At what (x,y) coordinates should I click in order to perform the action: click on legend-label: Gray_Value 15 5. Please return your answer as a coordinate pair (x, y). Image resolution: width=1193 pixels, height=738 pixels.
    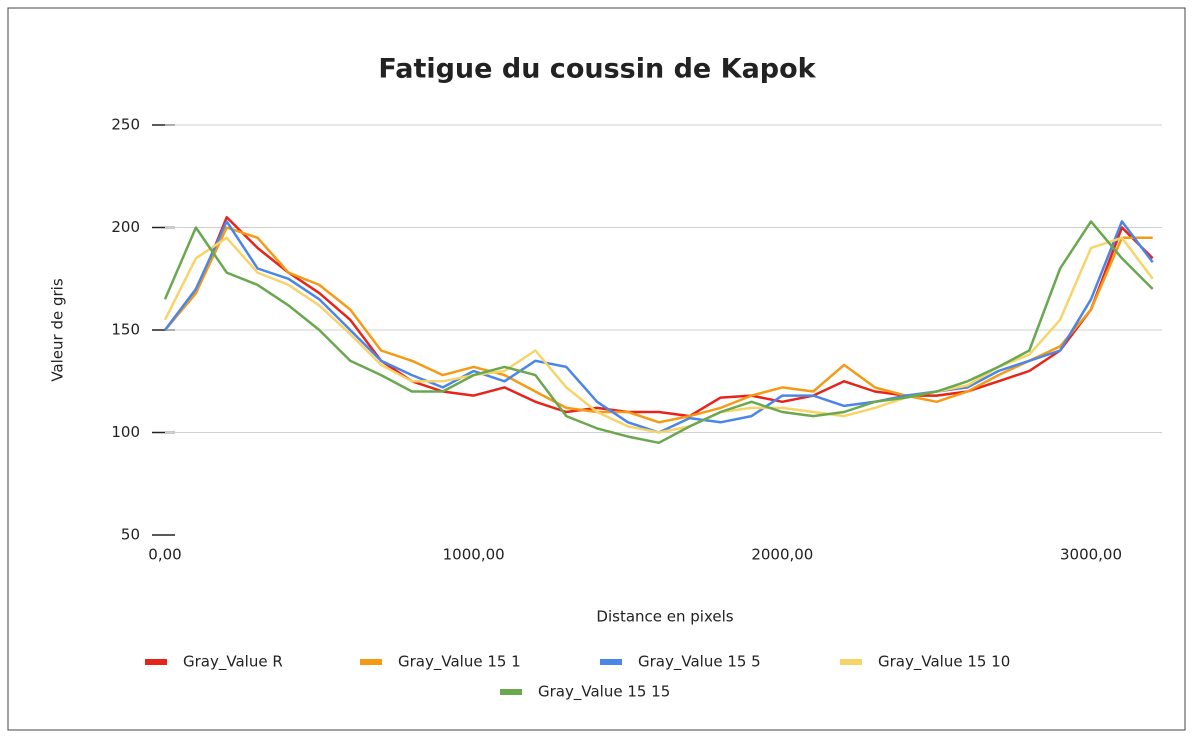
    Looking at the image, I should click on (699, 662).